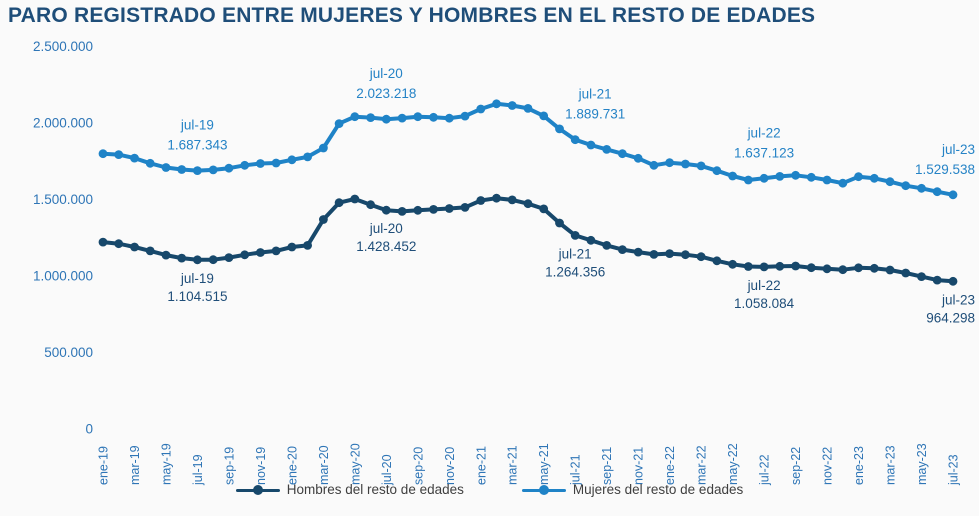 This screenshot has width=979, height=516. I want to click on annotation-month-label: jul-23, so click(958, 299).